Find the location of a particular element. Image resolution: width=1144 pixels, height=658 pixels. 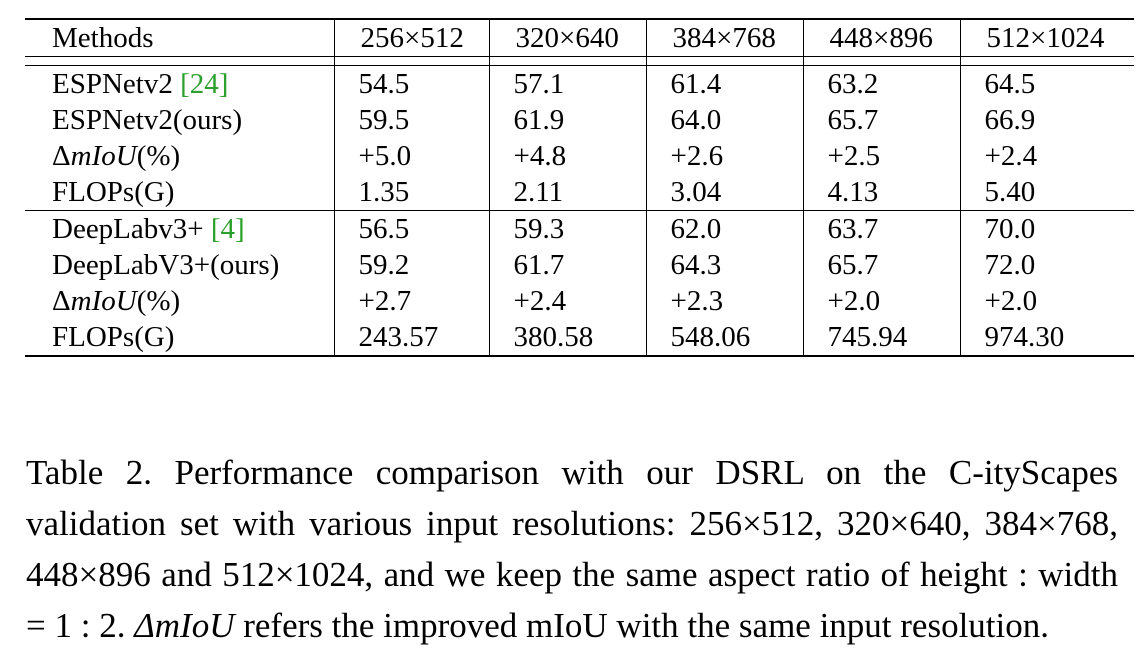

value-cell: 61.4 is located at coordinates (724, 84).